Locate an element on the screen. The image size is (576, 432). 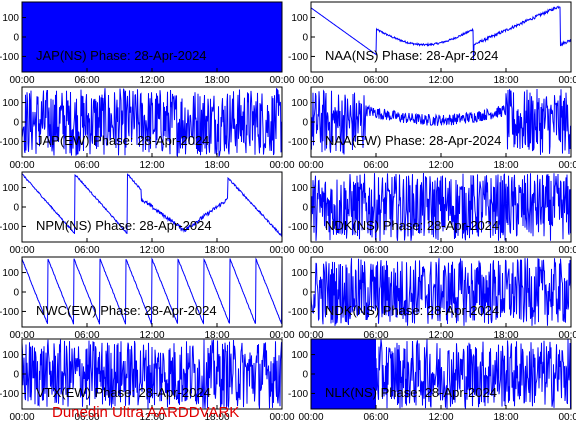
footer-label: Dunedin Ultra AARDDVARK is located at coordinates (146, 412).